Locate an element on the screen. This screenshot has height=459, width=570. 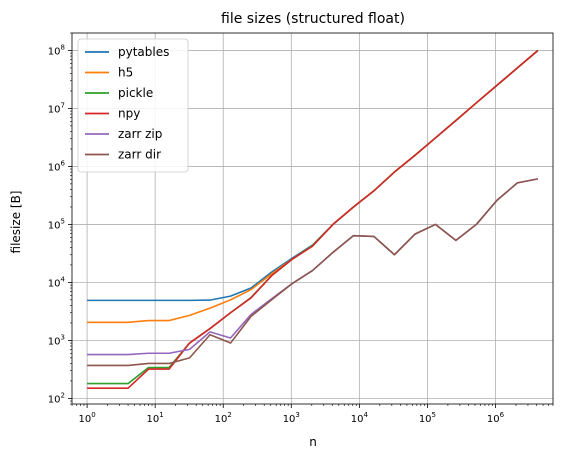
chart-title: file sizes (structured float) is located at coordinates (313, 19).